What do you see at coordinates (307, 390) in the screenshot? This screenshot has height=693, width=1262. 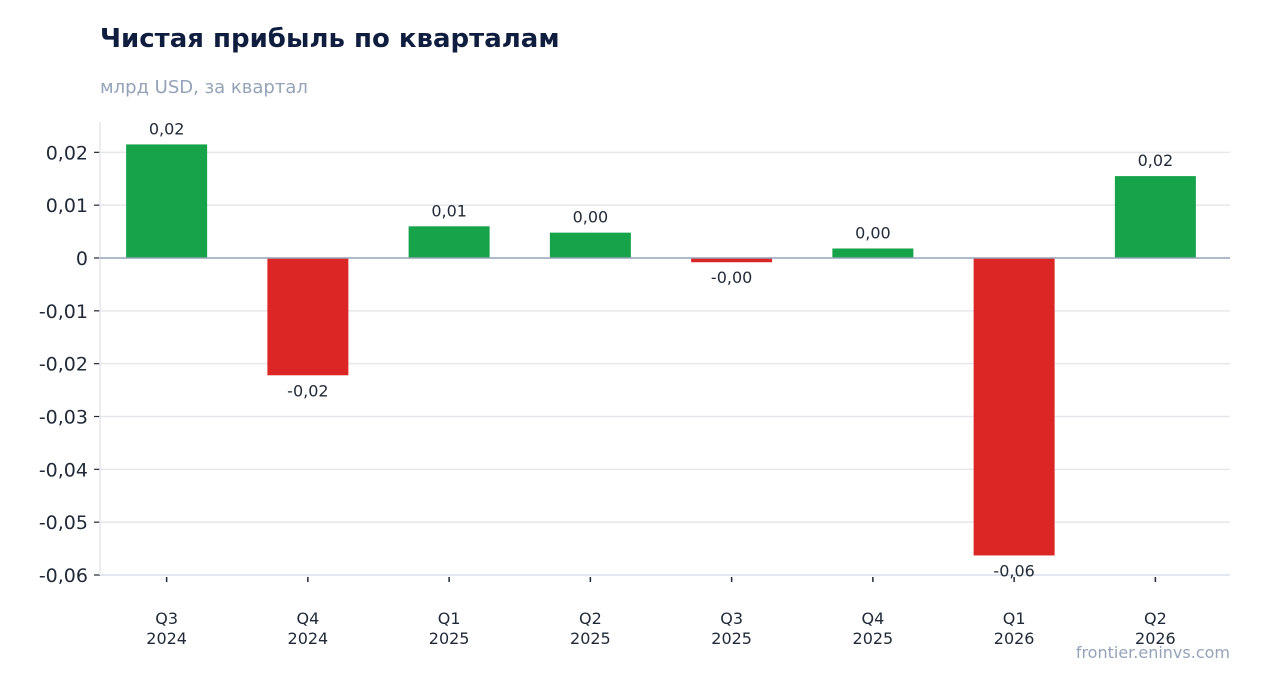 I see `data-label: -0,02` at bounding box center [307, 390].